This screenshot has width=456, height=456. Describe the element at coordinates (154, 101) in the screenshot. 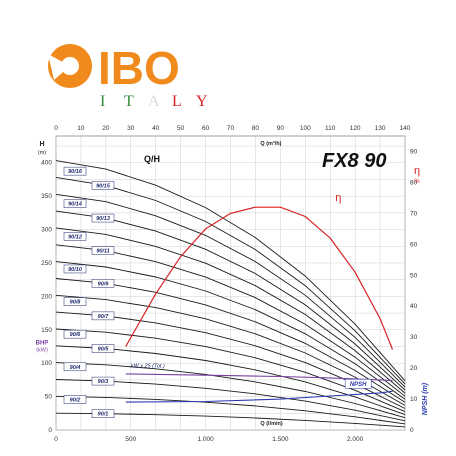

I see `italy-letter: A` at that location.